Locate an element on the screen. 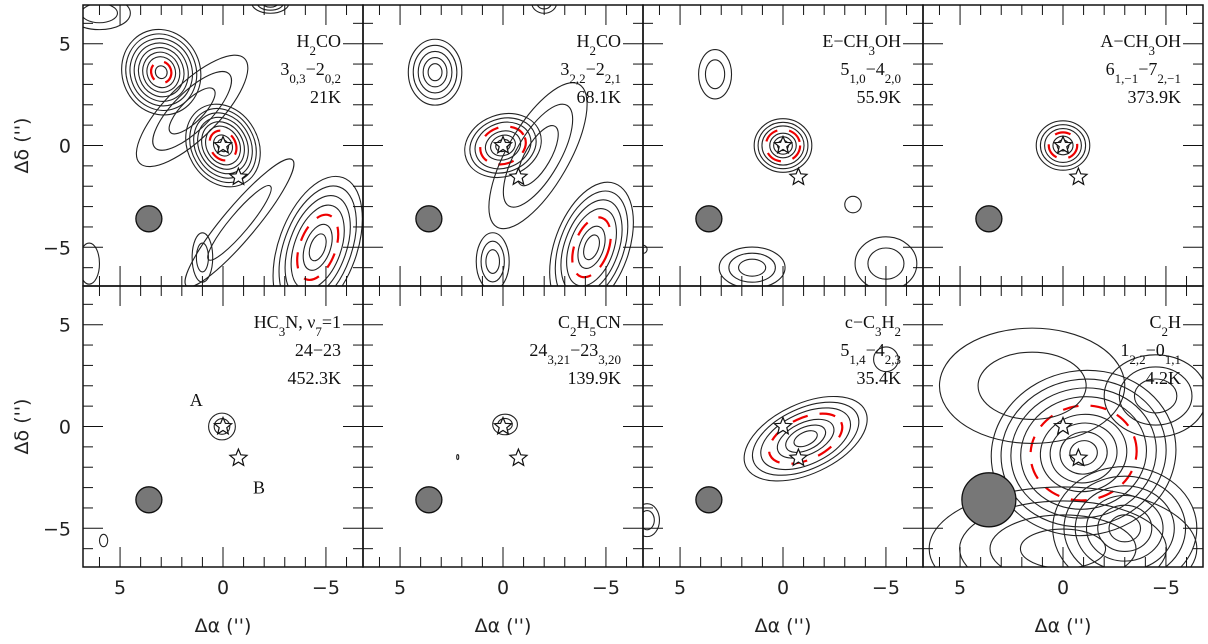  label-text: CO is located at coordinates (328, 41).